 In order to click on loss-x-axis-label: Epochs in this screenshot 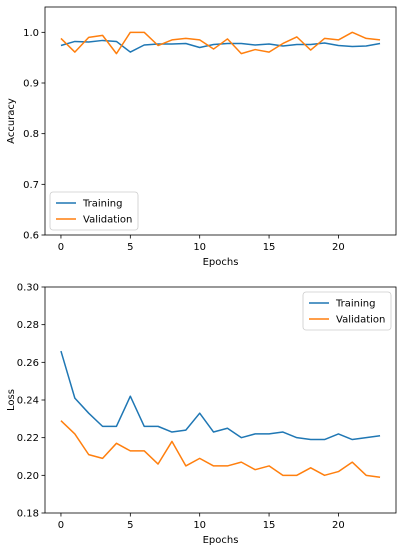, I will do `click(221, 540)`.